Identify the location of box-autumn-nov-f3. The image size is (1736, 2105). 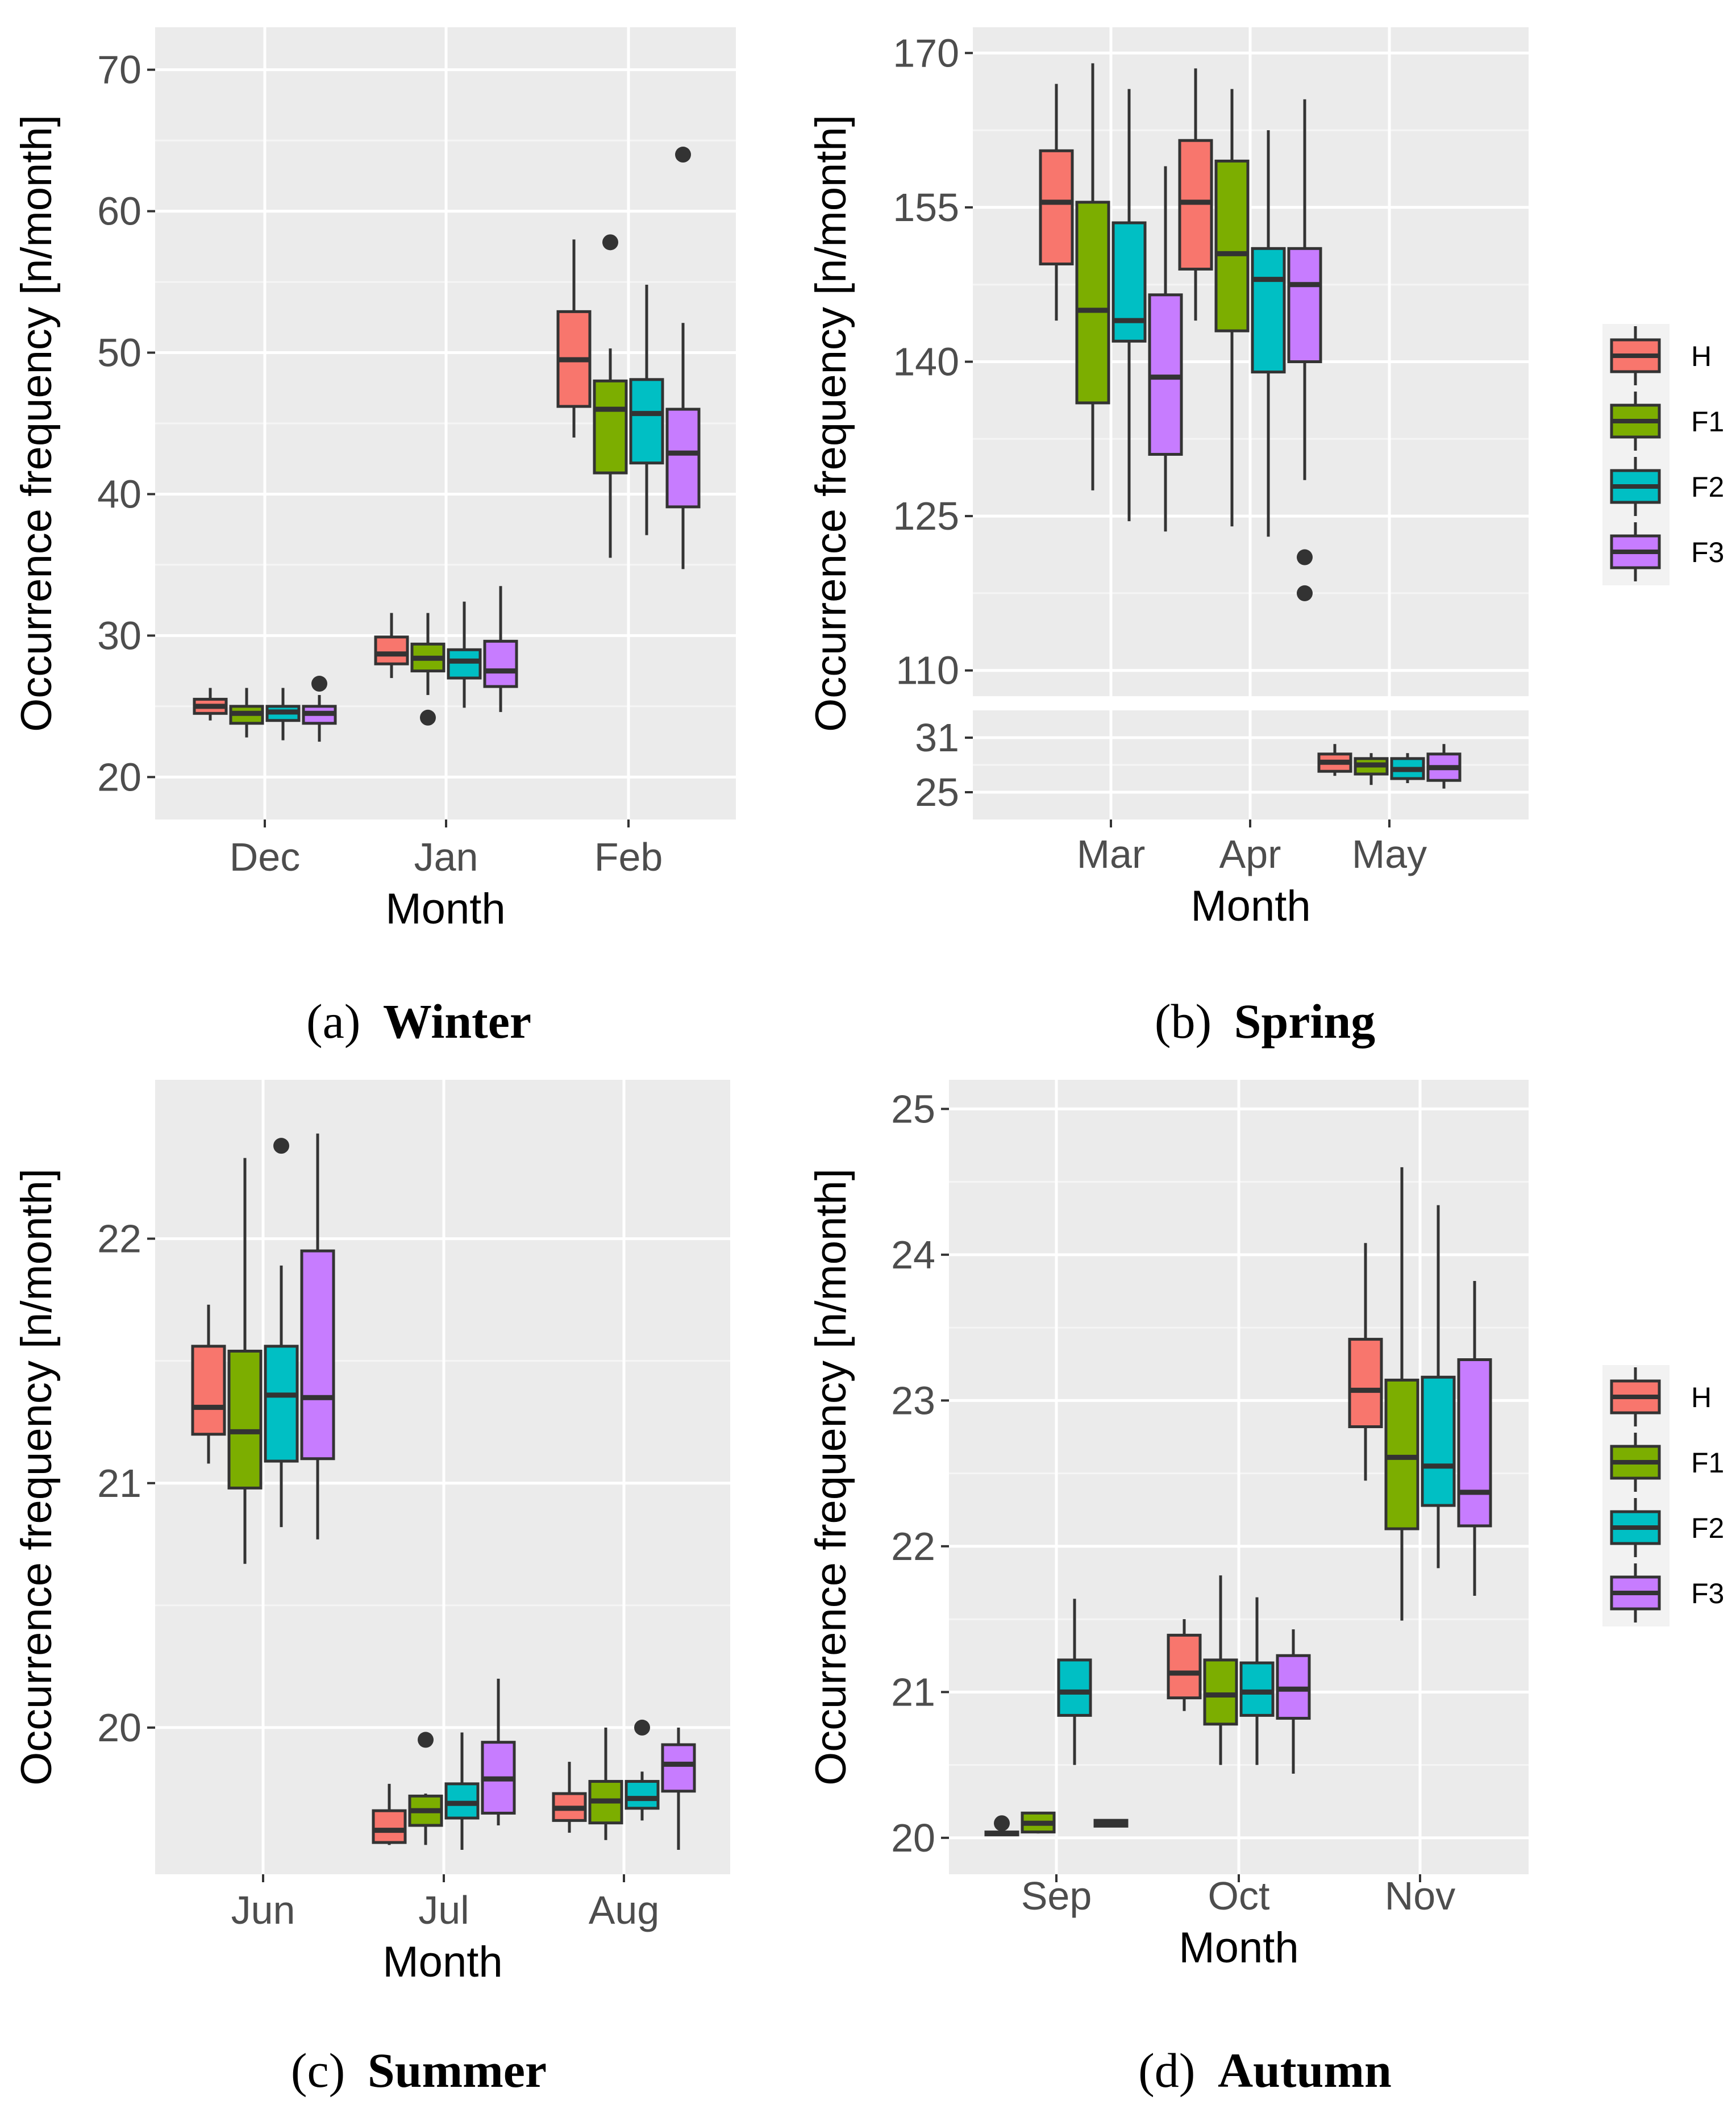
(1474, 1443).